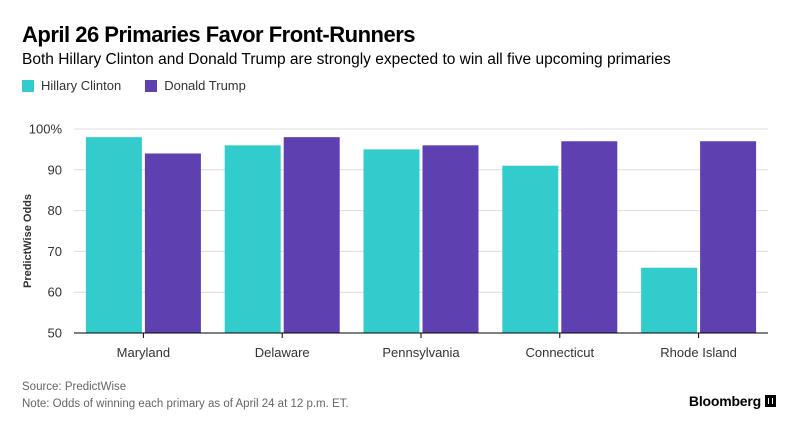  I want to click on x-tick-label: Maryland, so click(143, 352).